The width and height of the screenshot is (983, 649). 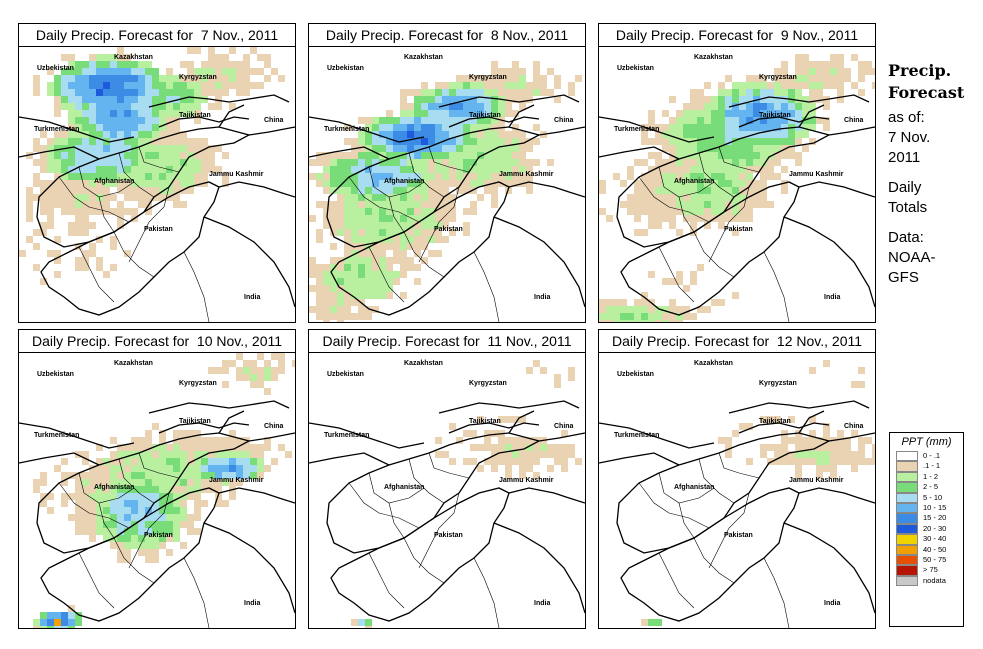 What do you see at coordinates (157, 341) in the screenshot?
I see `panel-title: Daily Precip. Forecast for 10 Nov., 2011` at bounding box center [157, 341].